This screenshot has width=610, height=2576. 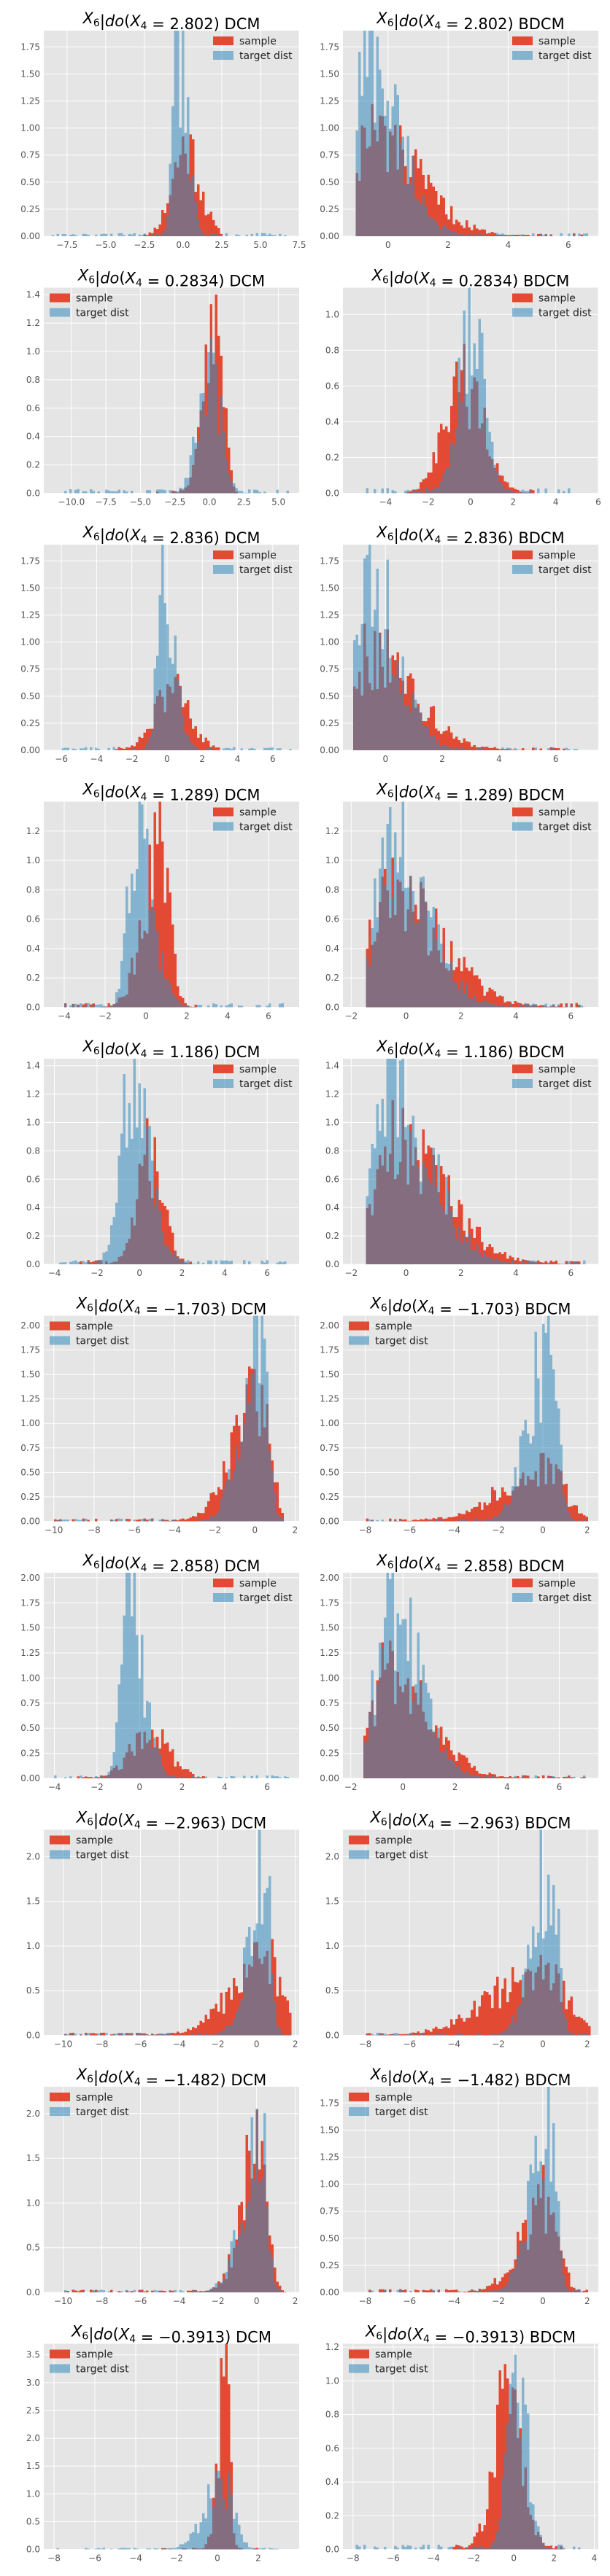 I want to click on x-tick-label: −7.5, so click(x=106, y=502).